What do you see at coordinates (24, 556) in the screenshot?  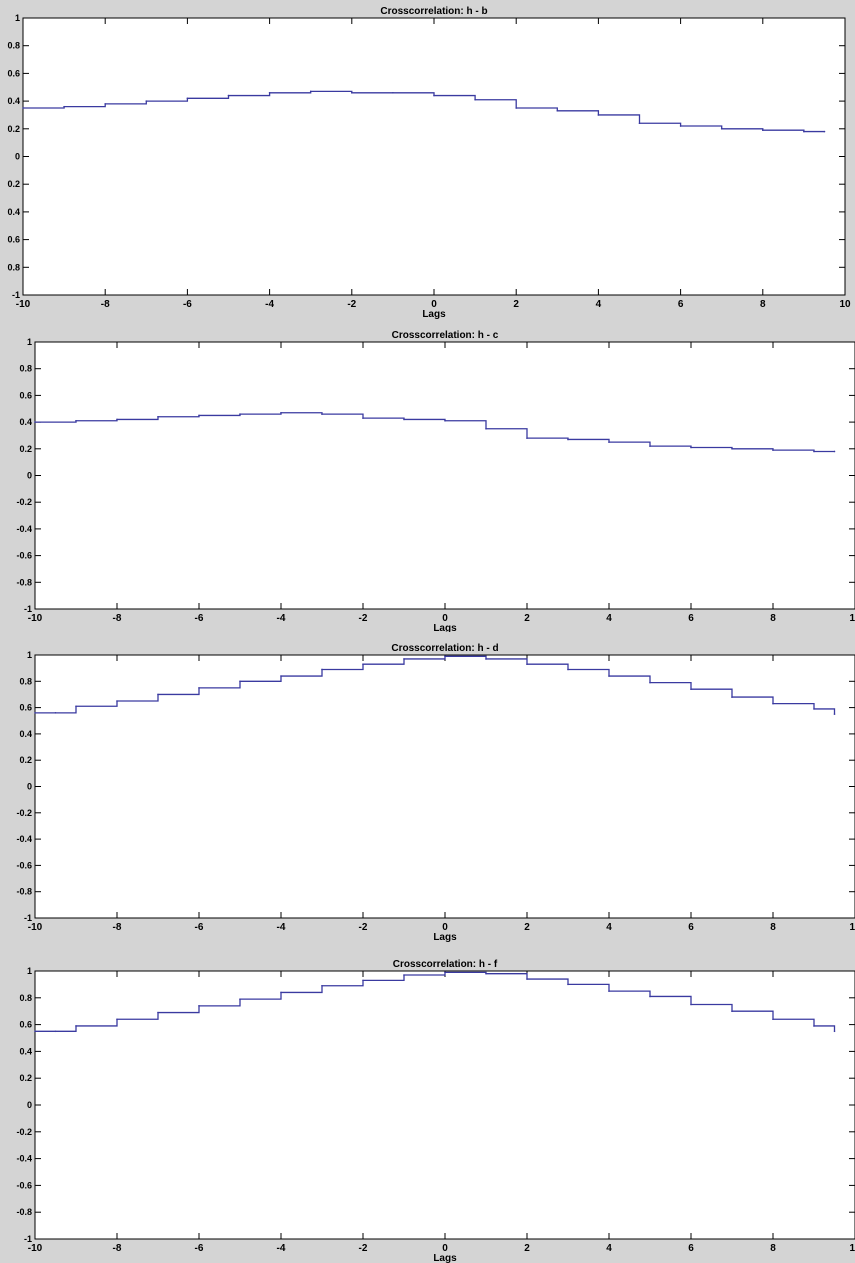 I see `y-tick-label: -0.6` at bounding box center [24, 556].